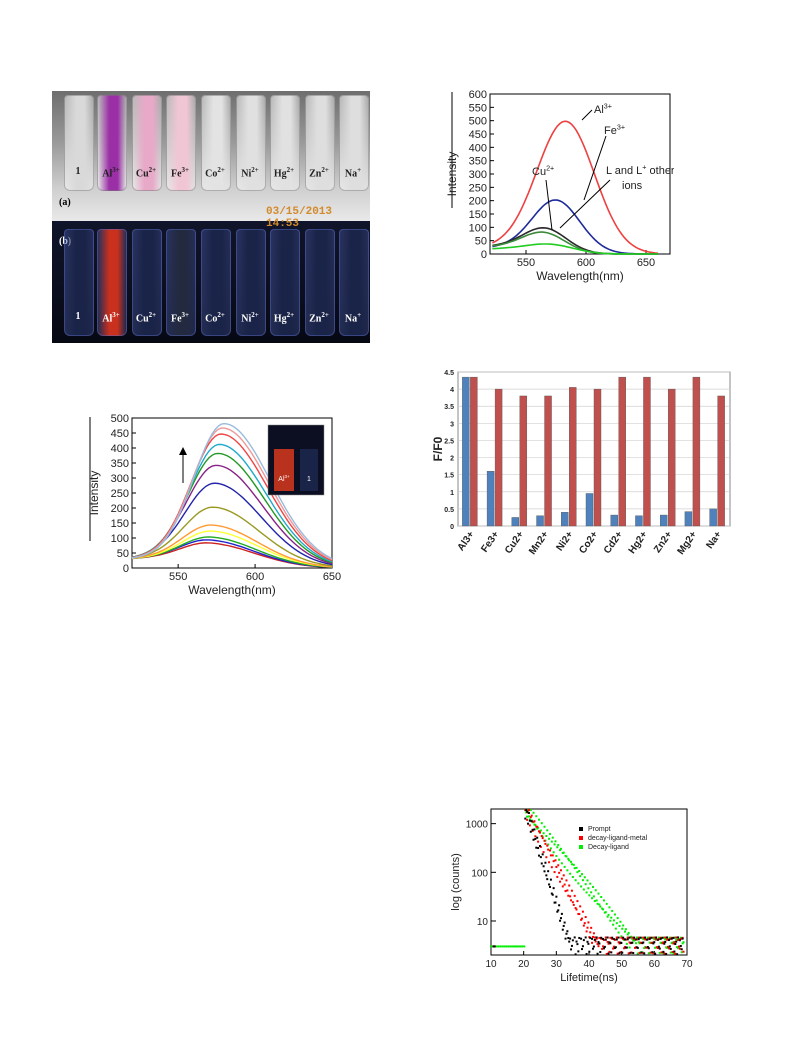  Describe the element at coordinates (622, 964) in the screenshot. I see `x-tick-label: 50` at that location.